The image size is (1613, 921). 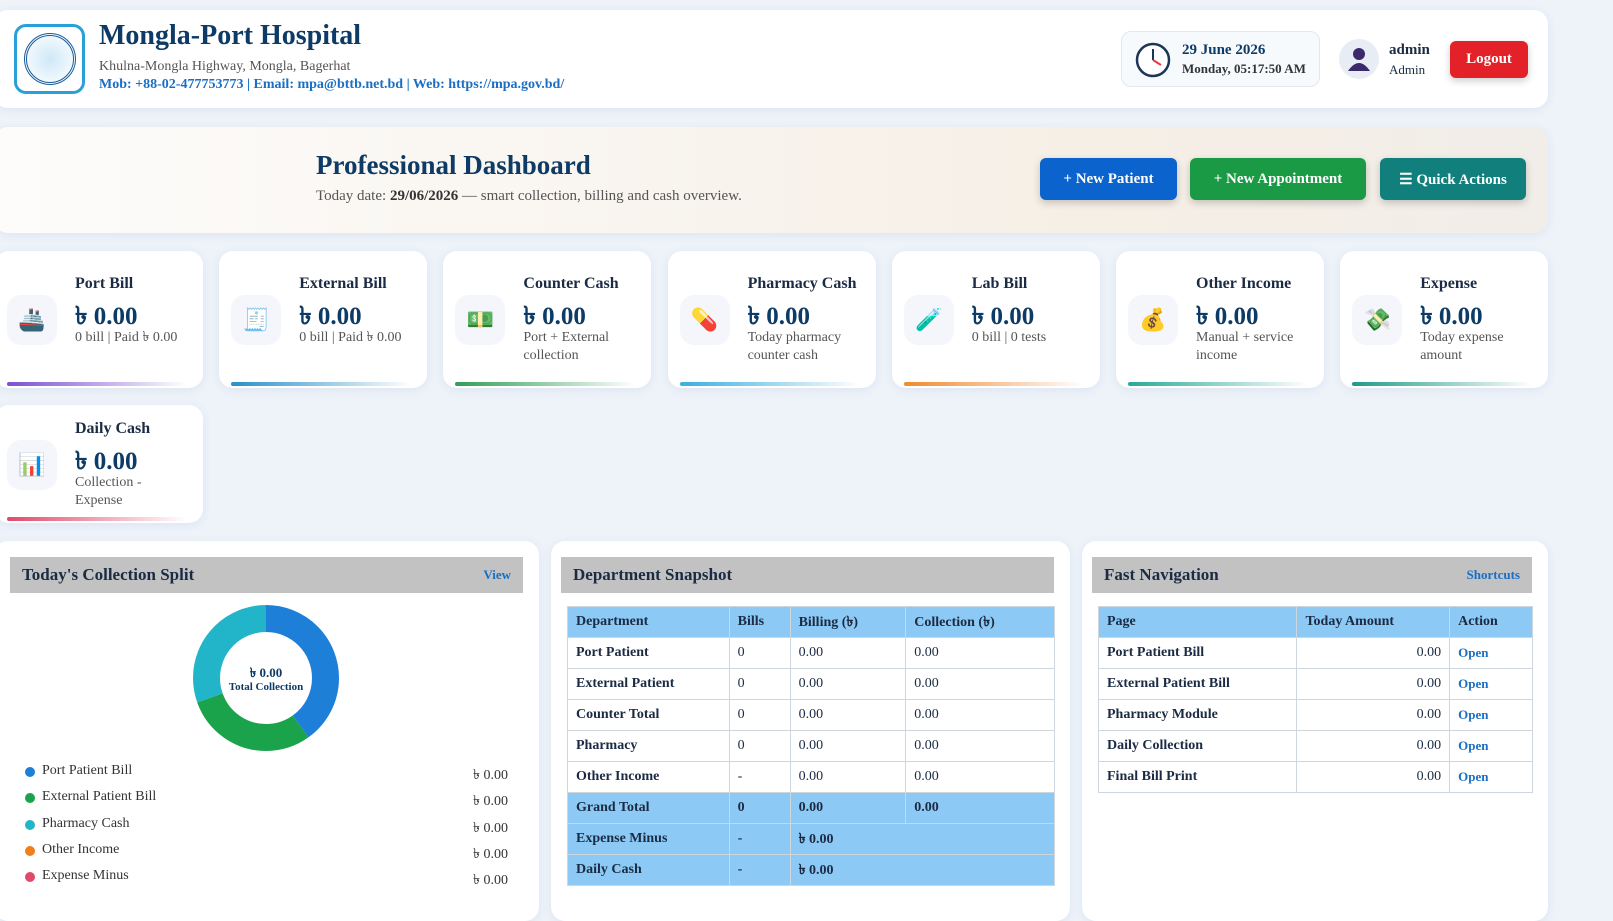 I want to click on card-note: Today pharmacy counter cash, so click(x=794, y=346).